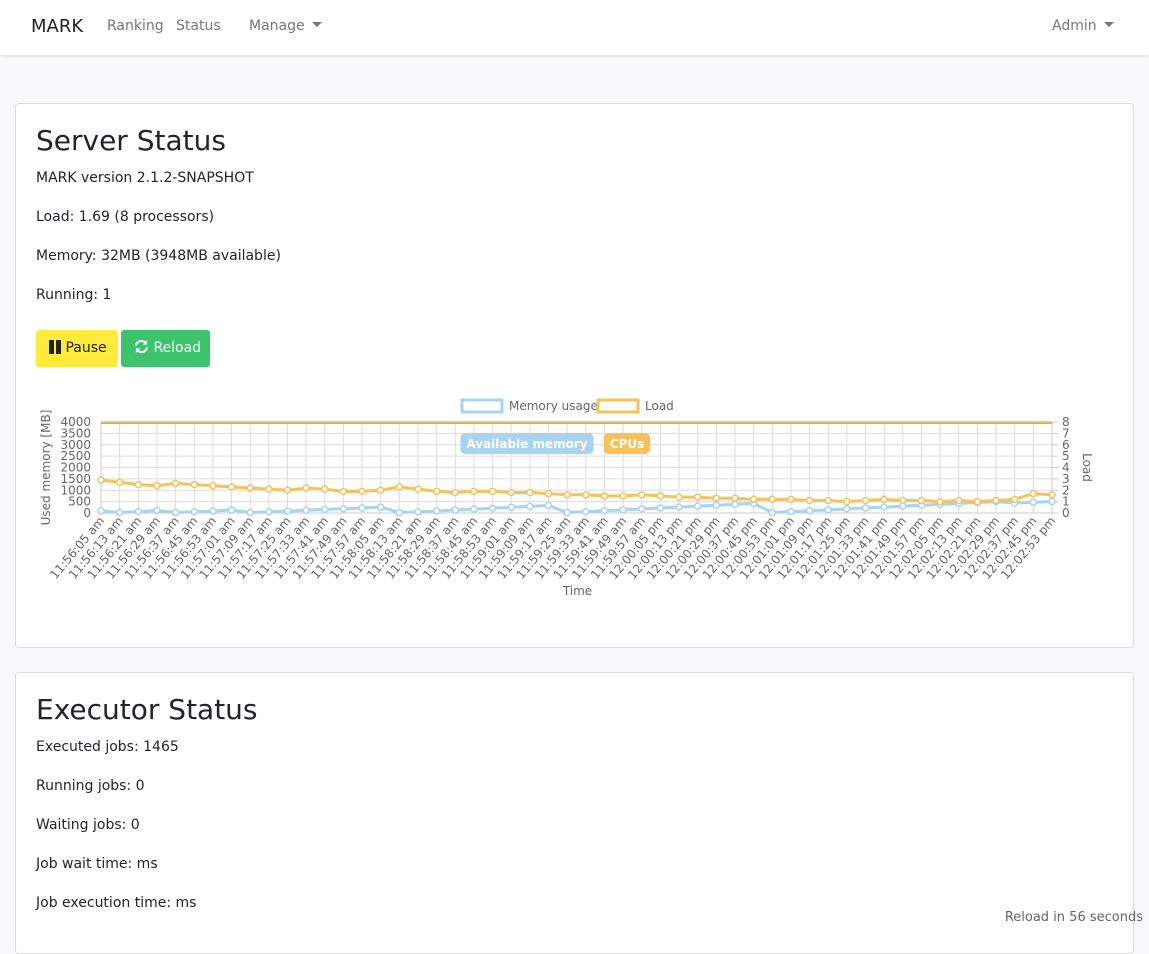 The height and width of the screenshot is (954, 1149). Describe the element at coordinates (1066, 479) in the screenshot. I see `y2-tick-label: 3` at that location.